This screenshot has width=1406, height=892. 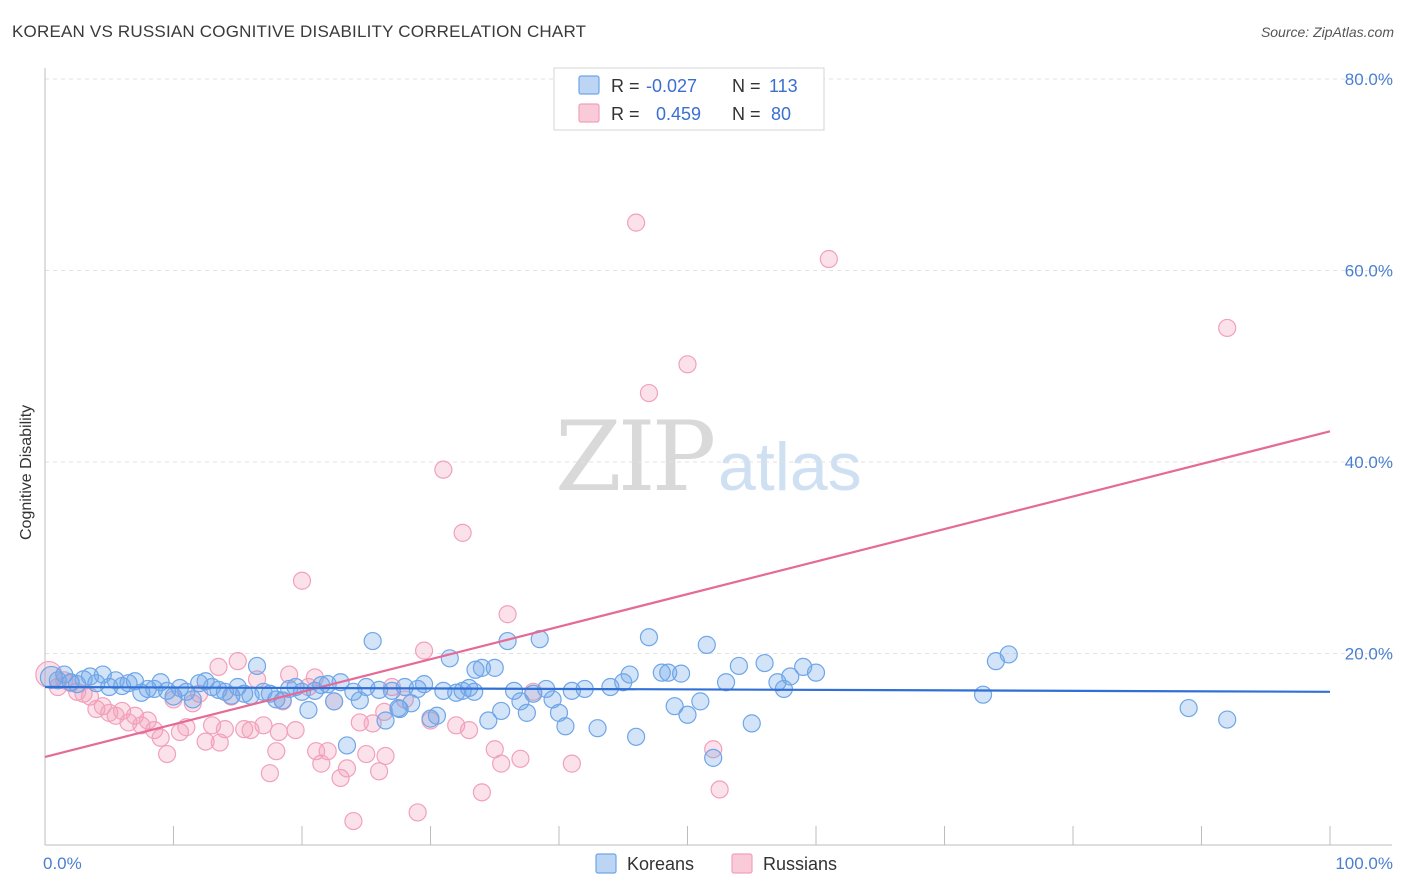 I want to click on koreans-r-value: -0.027, so click(x=671, y=86).